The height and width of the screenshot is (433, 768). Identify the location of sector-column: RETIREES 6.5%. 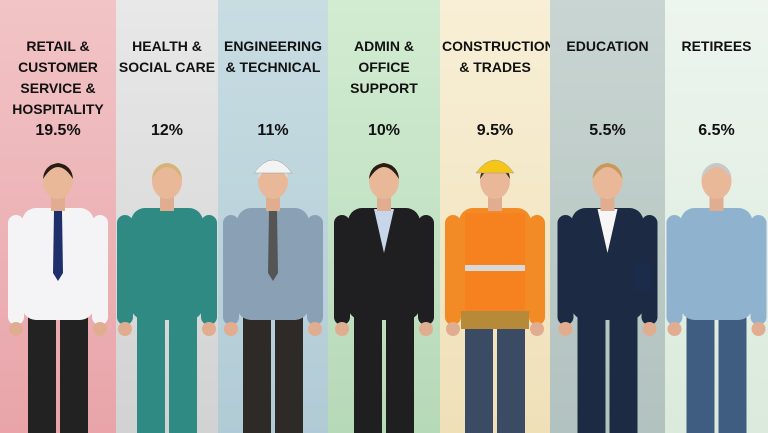
(716, 216).